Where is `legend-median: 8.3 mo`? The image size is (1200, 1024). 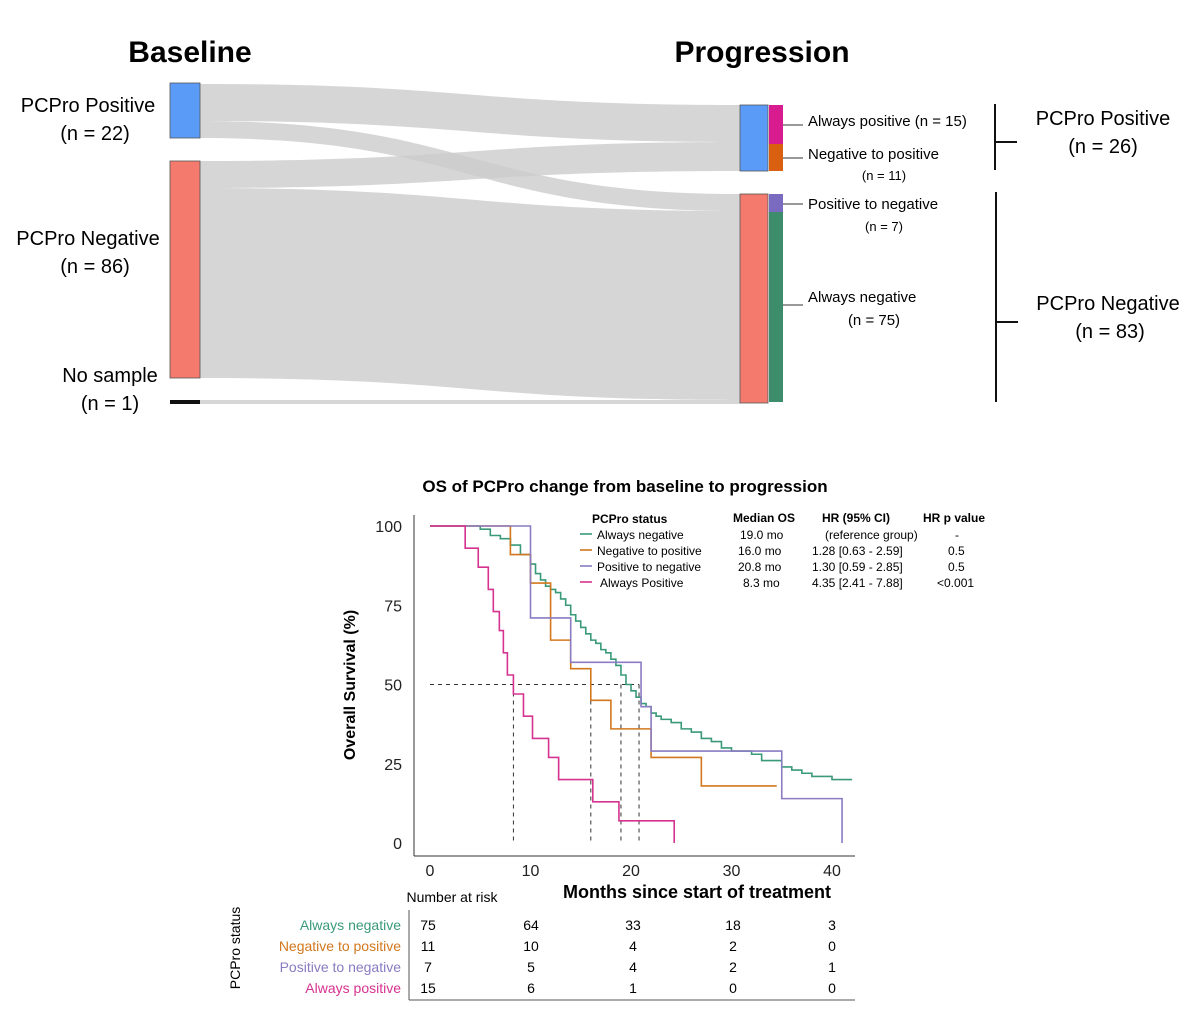 legend-median: 8.3 mo is located at coordinates (761, 583).